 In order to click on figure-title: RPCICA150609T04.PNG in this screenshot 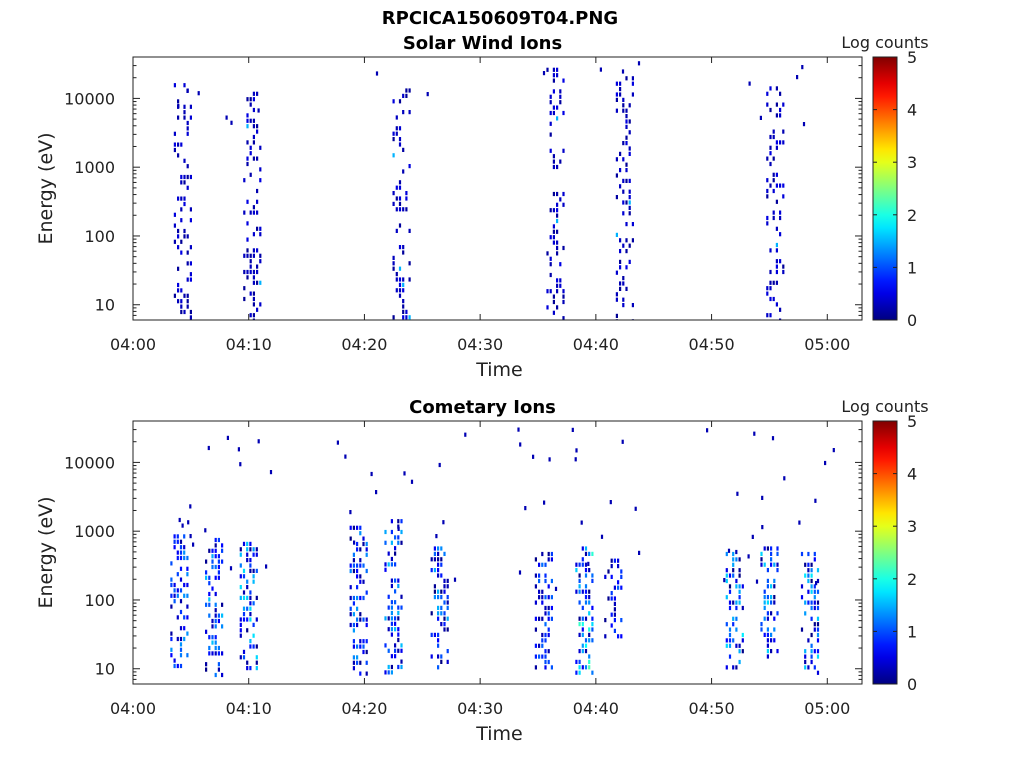, I will do `click(500, 18)`.